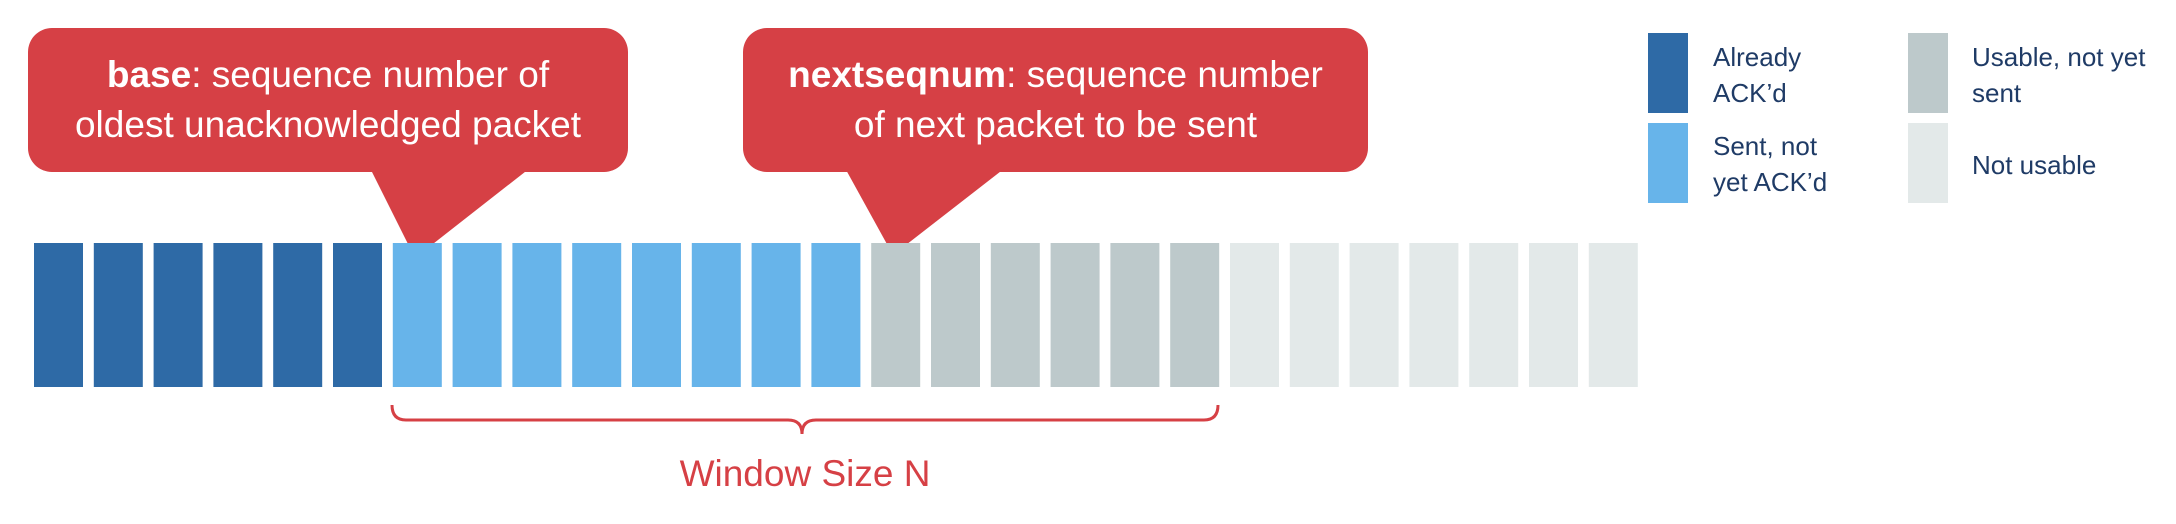 The height and width of the screenshot is (524, 2176). I want to click on window-size-label: Window Size N, so click(805, 473).